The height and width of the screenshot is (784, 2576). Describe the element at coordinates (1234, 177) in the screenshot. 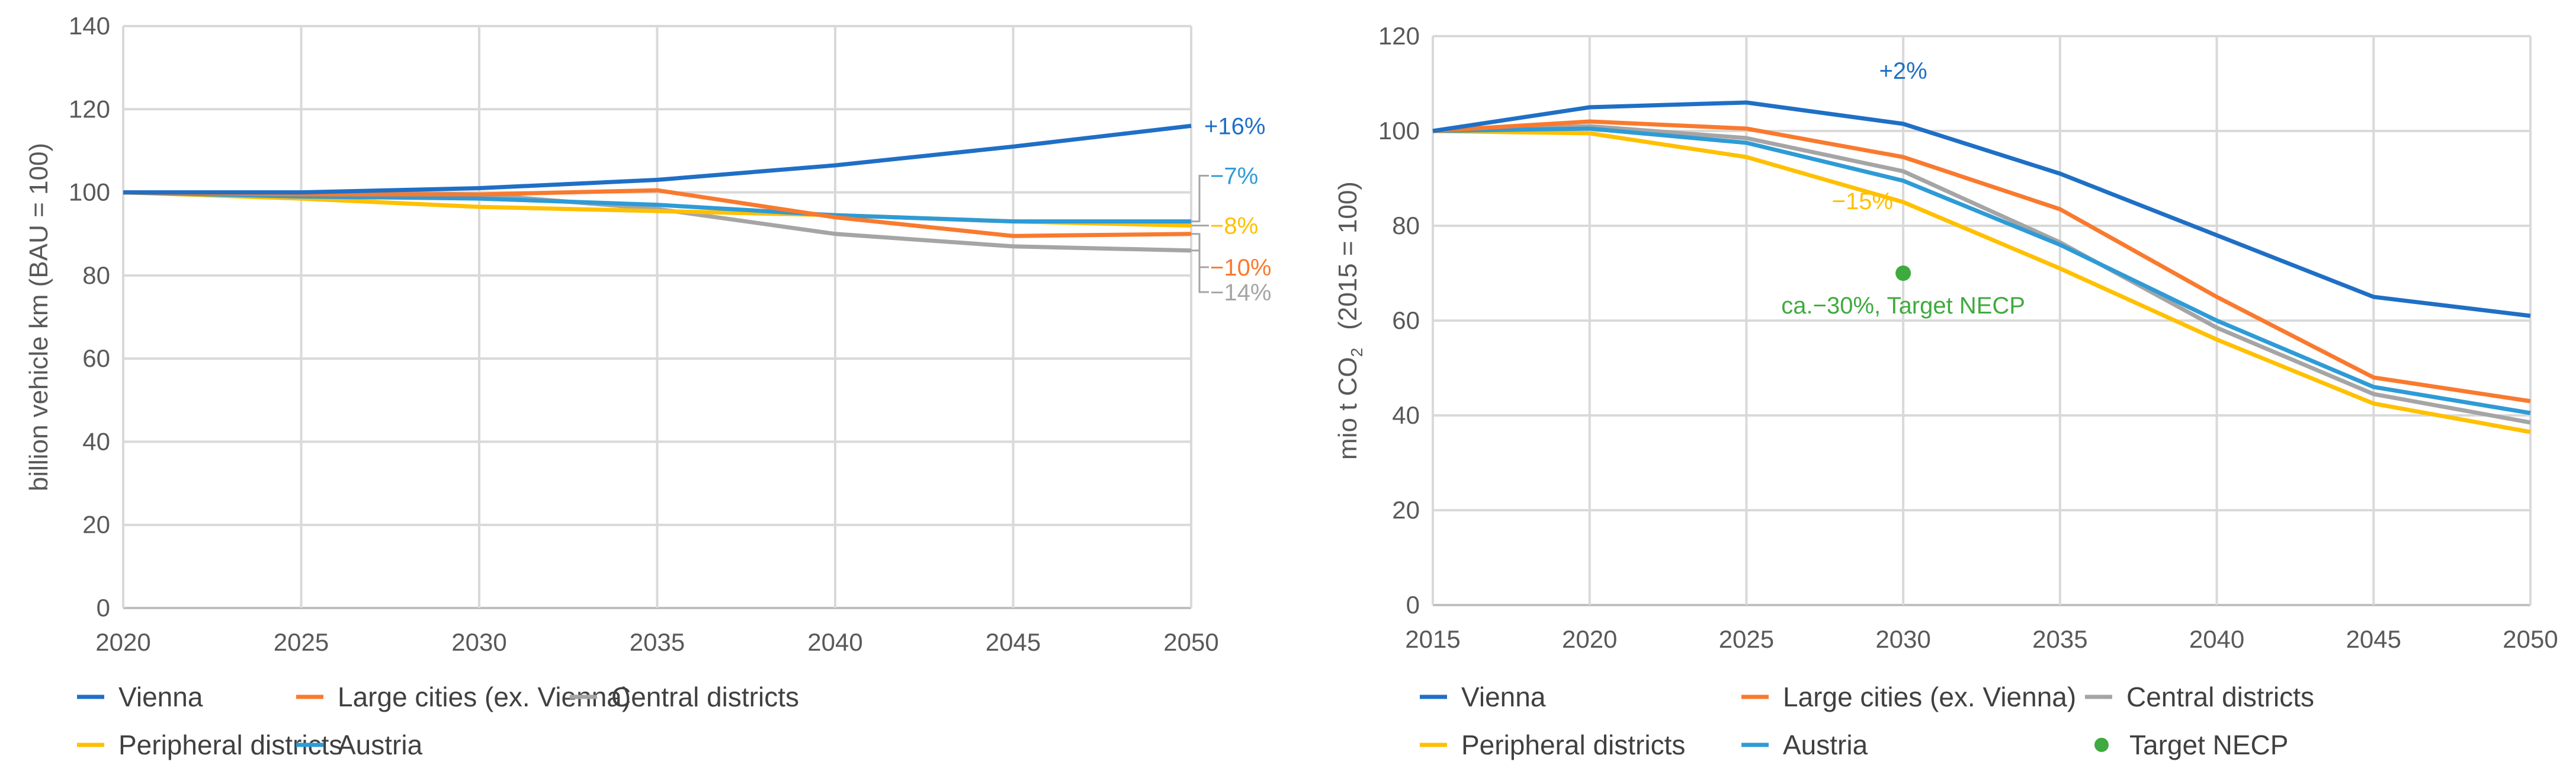

I see `annotation-label: −7%` at that location.